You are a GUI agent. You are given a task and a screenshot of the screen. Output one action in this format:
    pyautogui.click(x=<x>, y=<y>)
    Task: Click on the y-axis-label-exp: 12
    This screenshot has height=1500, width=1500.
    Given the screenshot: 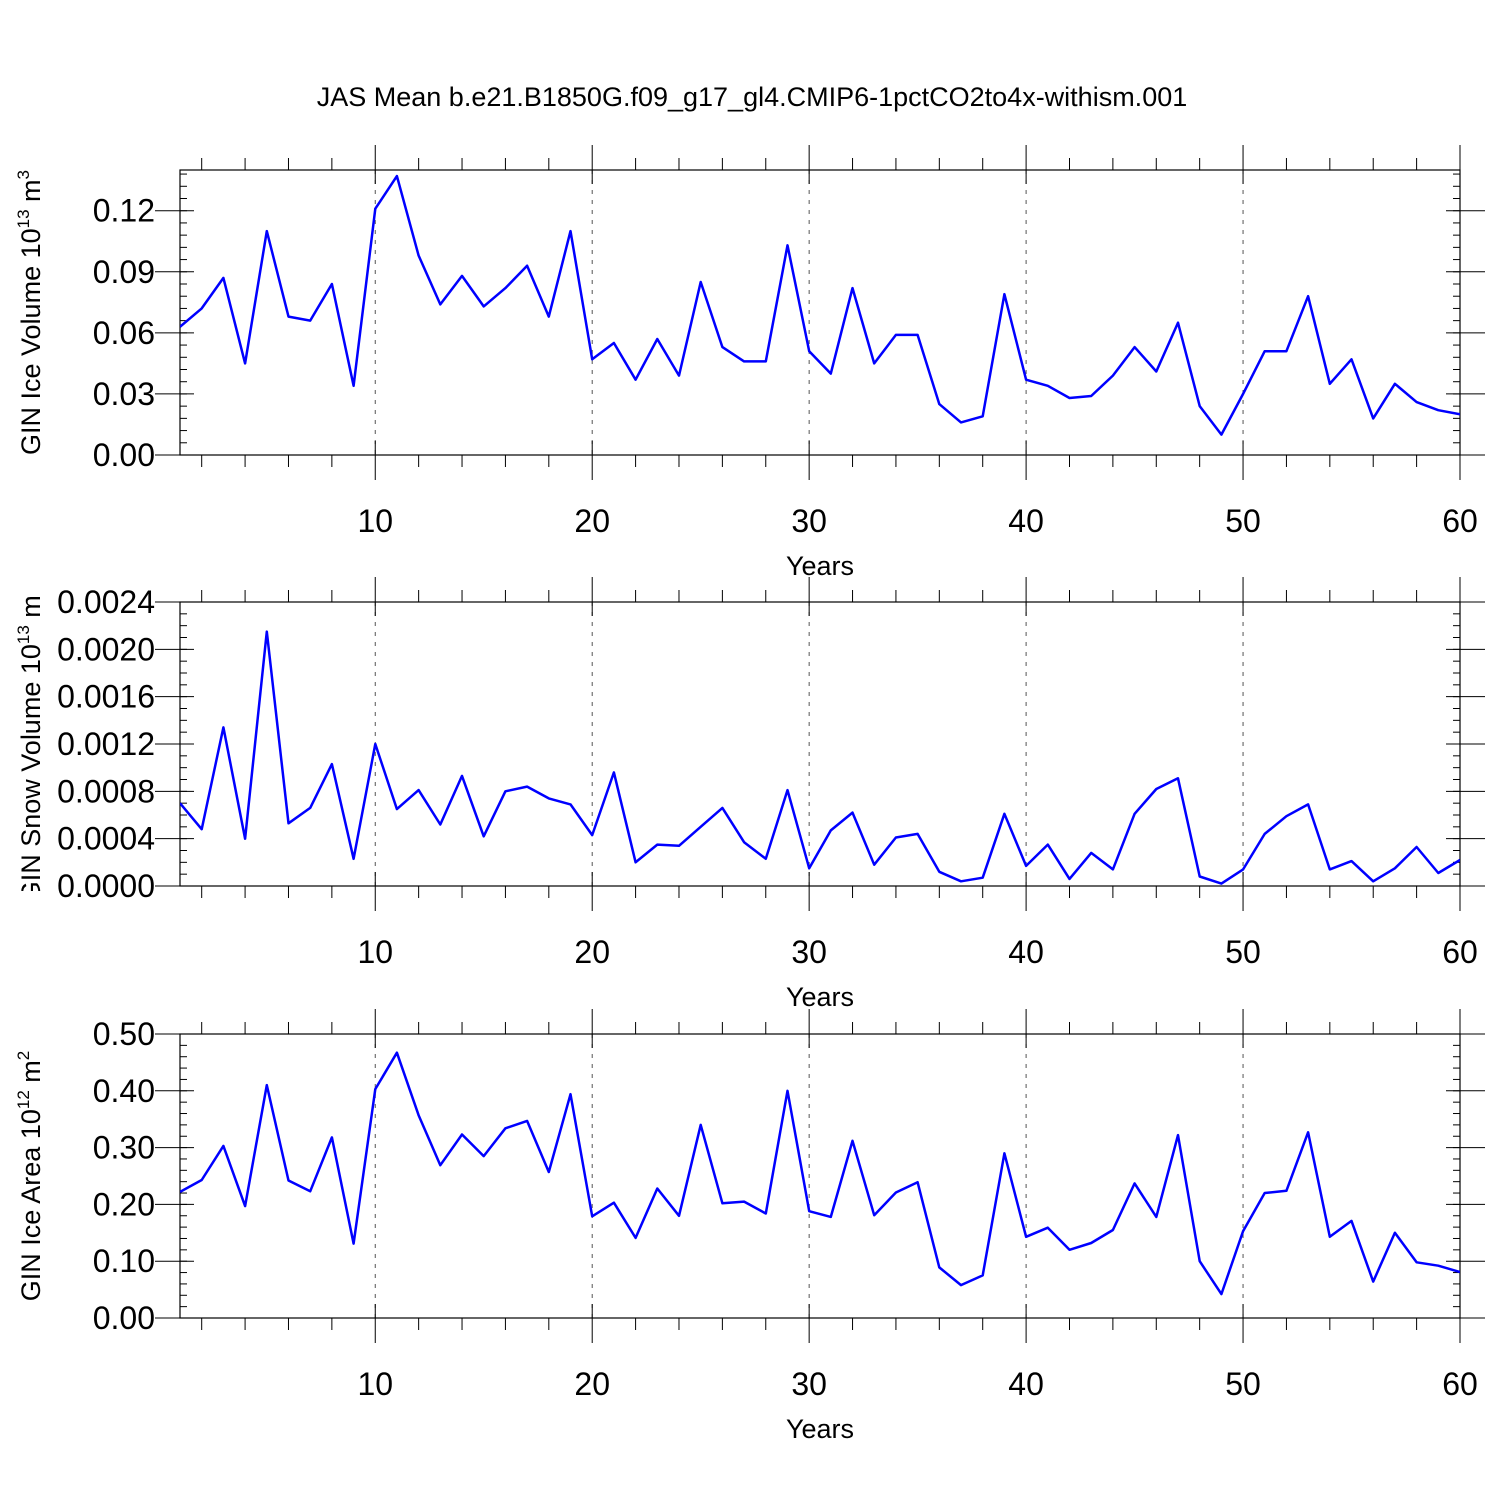 What is the action you would take?
    pyautogui.click(x=23, y=1099)
    